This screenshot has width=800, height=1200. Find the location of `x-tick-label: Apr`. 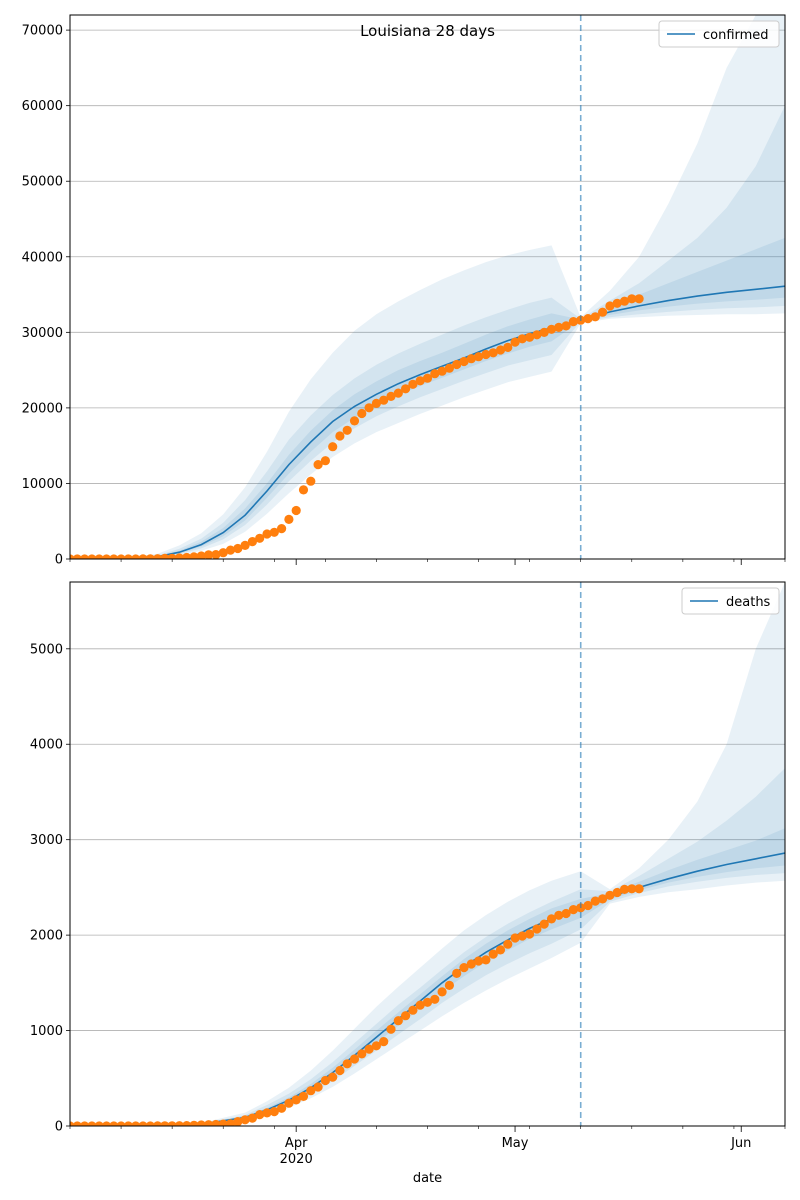

x-tick-label: Apr is located at coordinates (296, 1143).